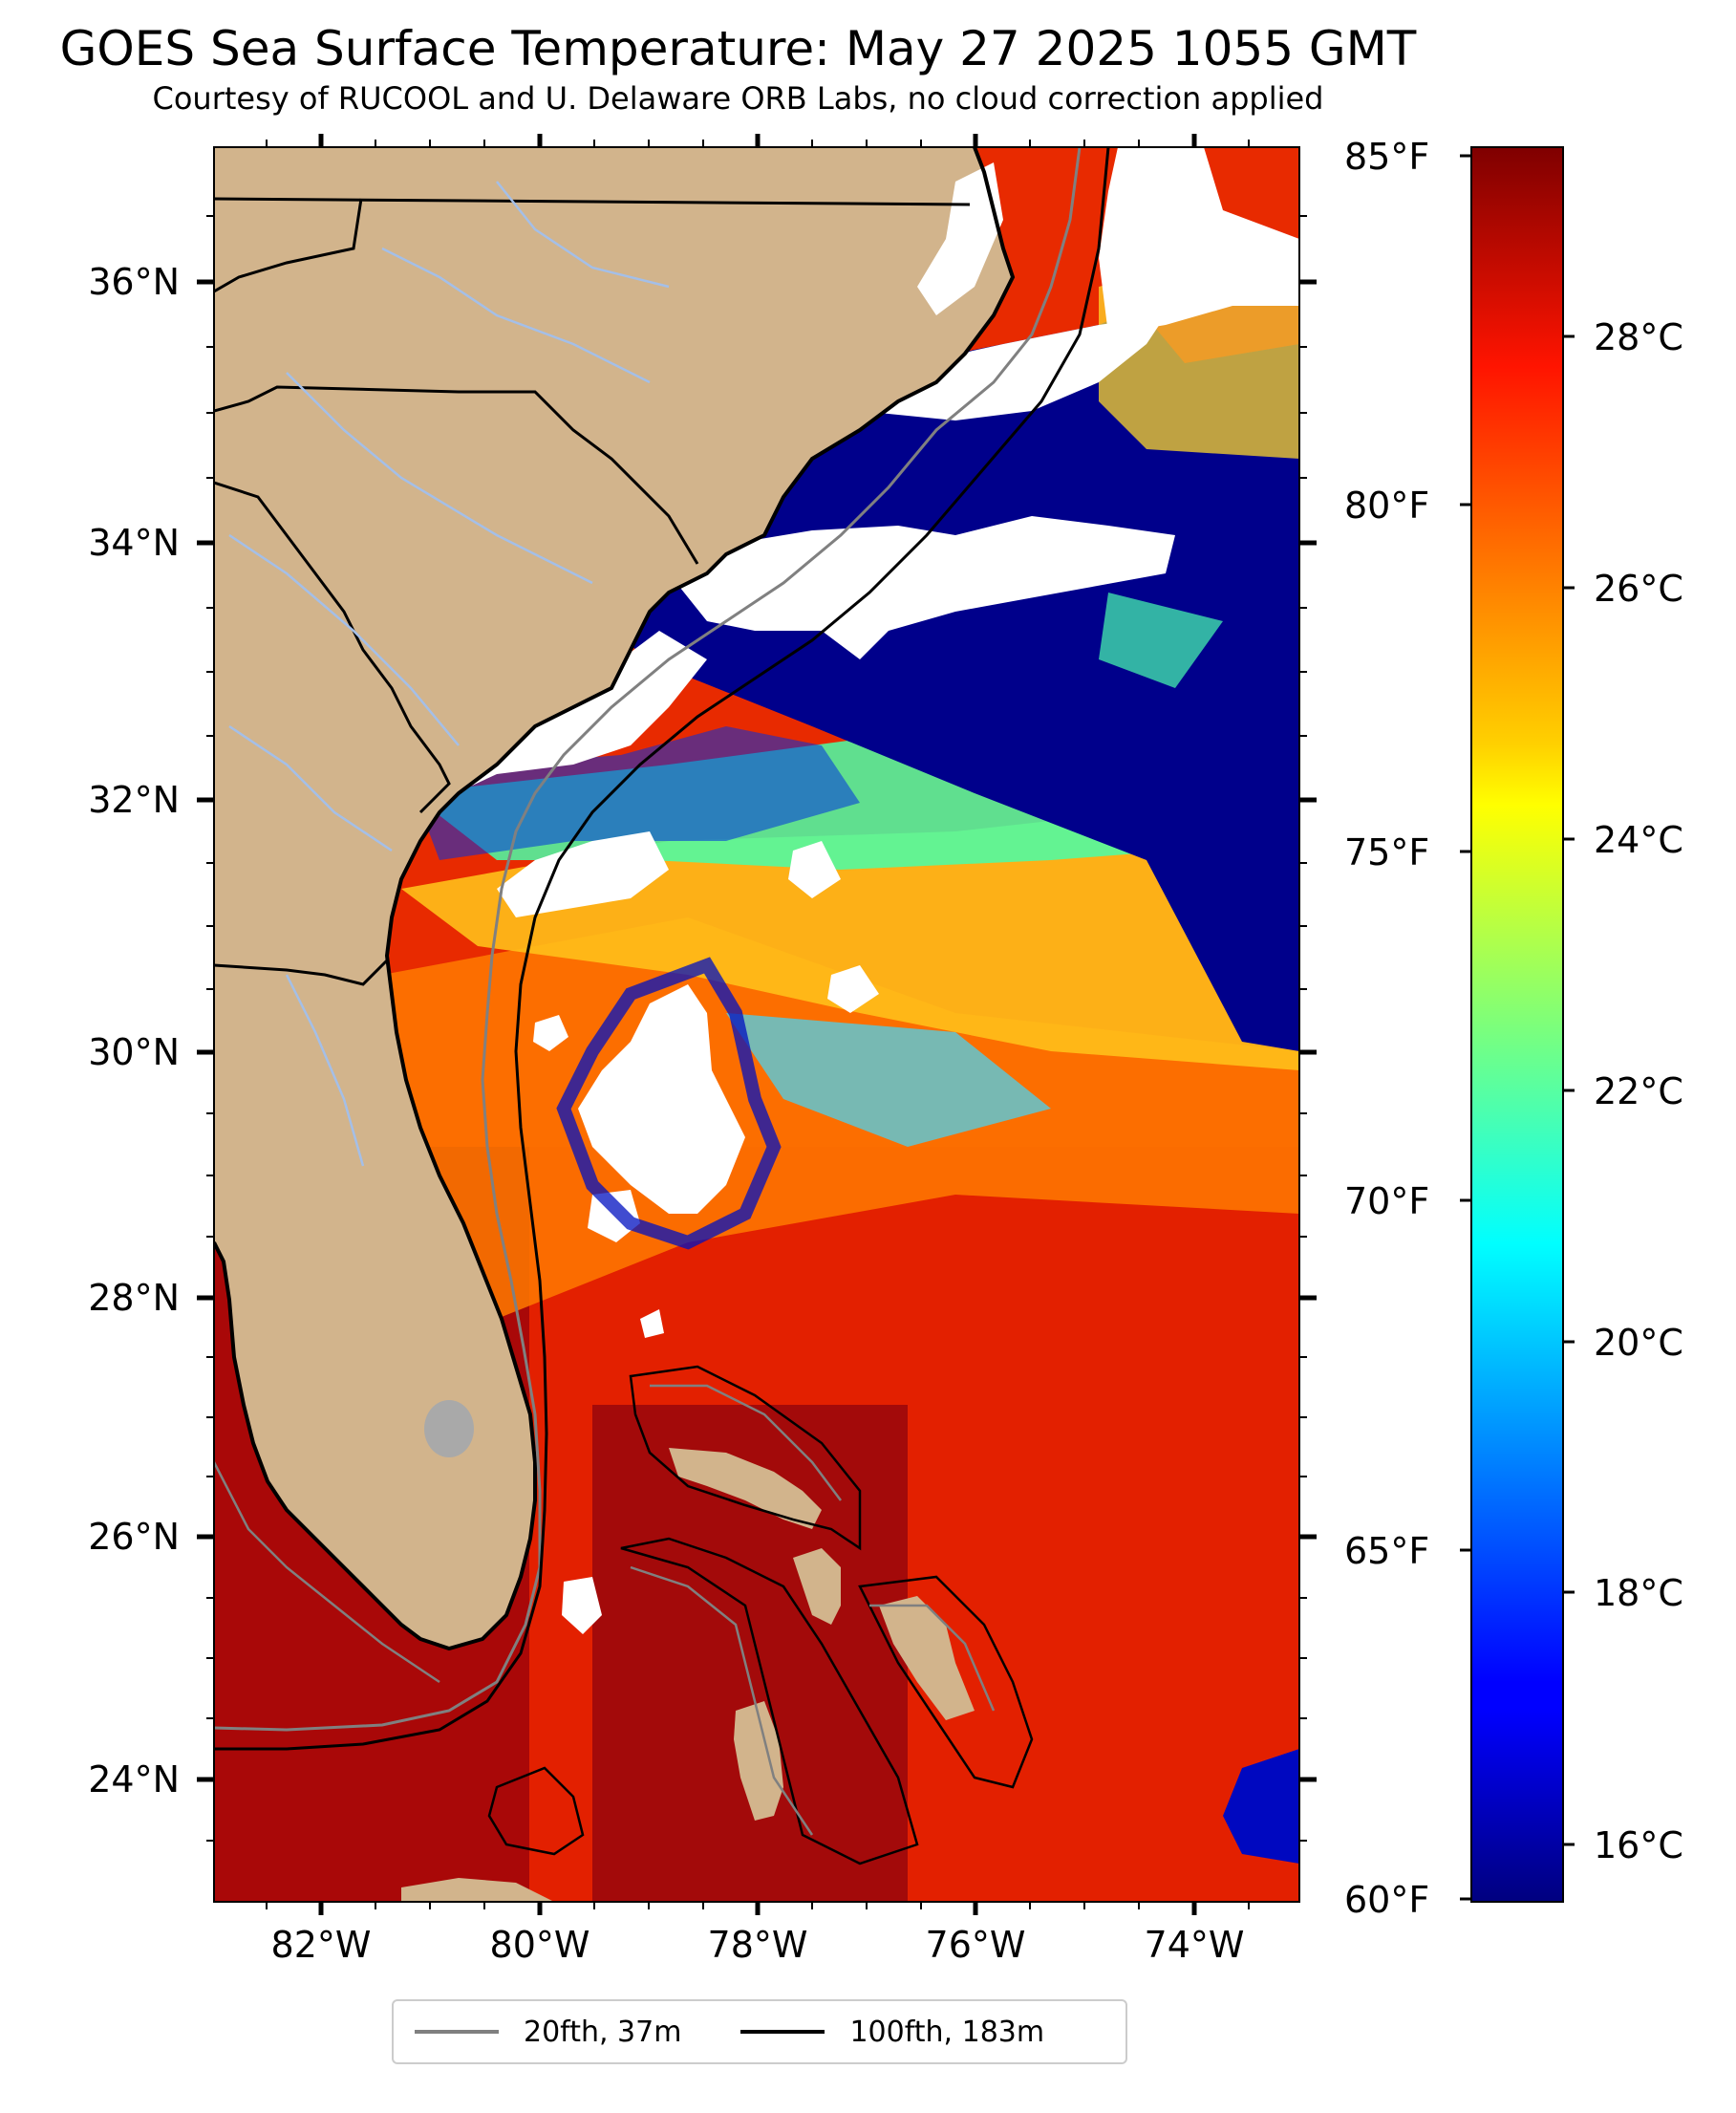 Image resolution: width=1736 pixels, height=2113 pixels. Describe the element at coordinates (1517, 1024) in the screenshot. I see `colorbar` at that location.